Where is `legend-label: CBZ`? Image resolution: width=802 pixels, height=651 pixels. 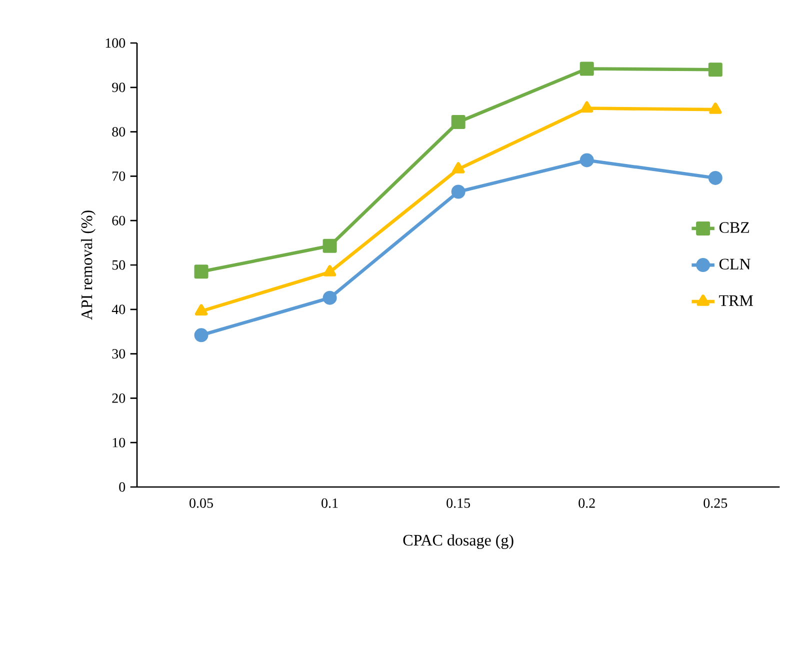
legend-label: CBZ is located at coordinates (734, 227).